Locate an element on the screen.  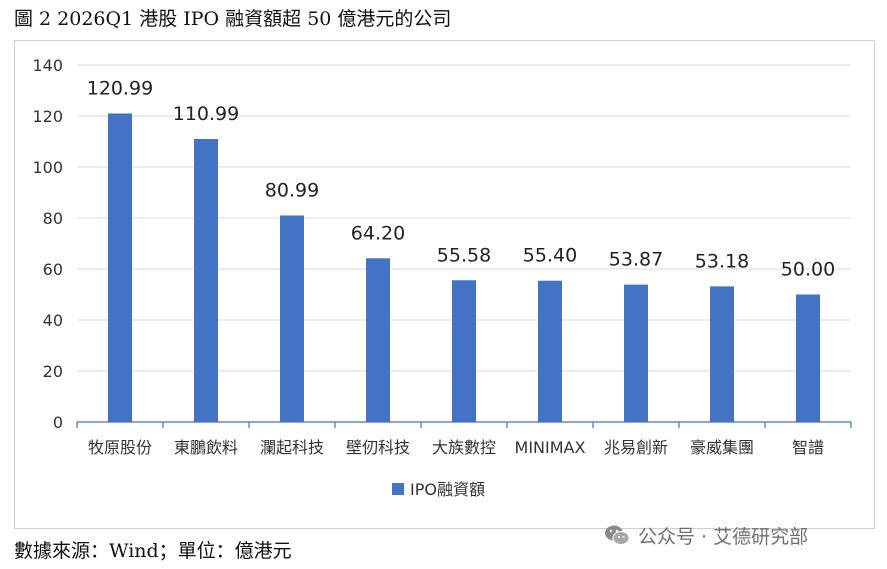
y-tick-label: 140 is located at coordinates (47, 65).